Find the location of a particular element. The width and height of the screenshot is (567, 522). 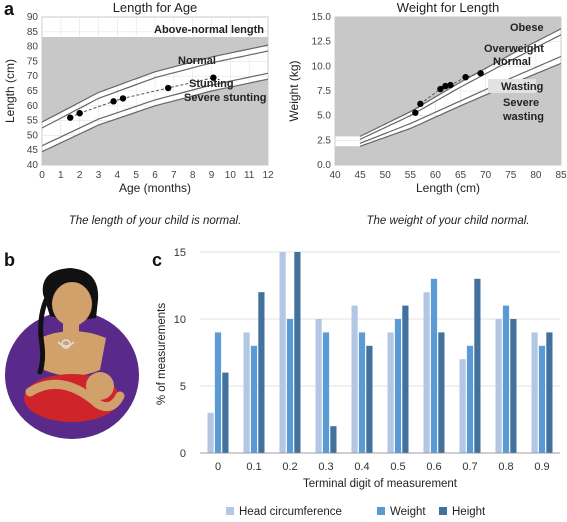

x-tick-label: 9 is located at coordinates (212, 175).